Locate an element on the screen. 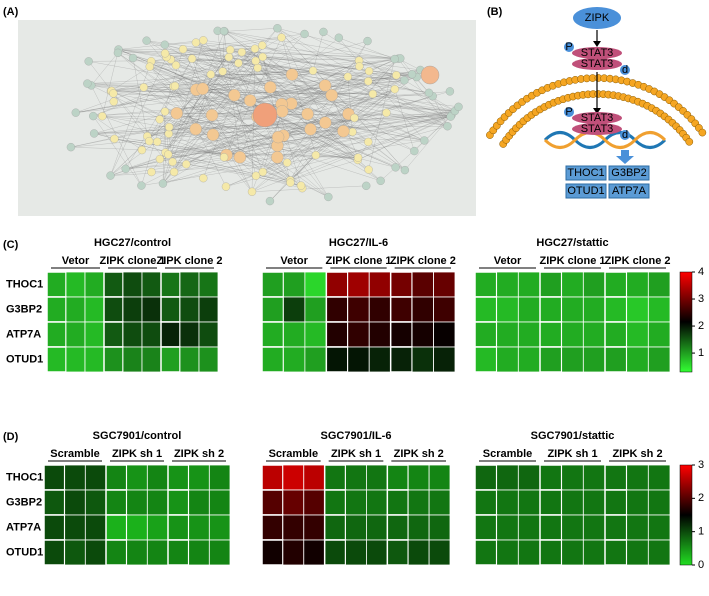  colorbar is located at coordinates (686, 322).